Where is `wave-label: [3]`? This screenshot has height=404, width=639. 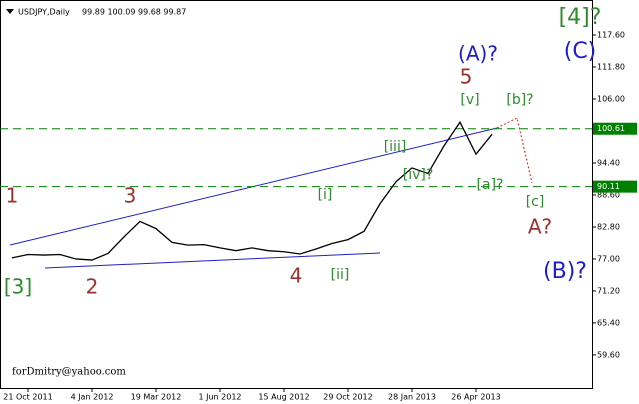 wave-label: [3] is located at coordinates (18, 287).